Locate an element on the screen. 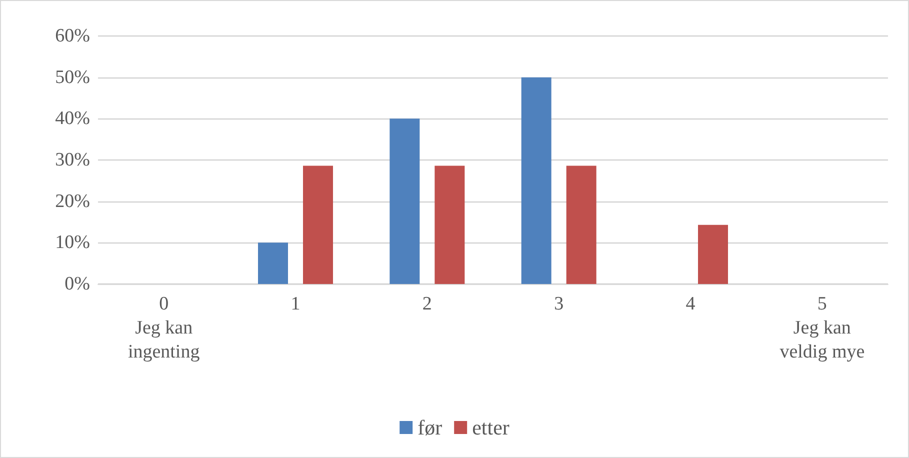  y-tick-label: 40% is located at coordinates (72, 119).